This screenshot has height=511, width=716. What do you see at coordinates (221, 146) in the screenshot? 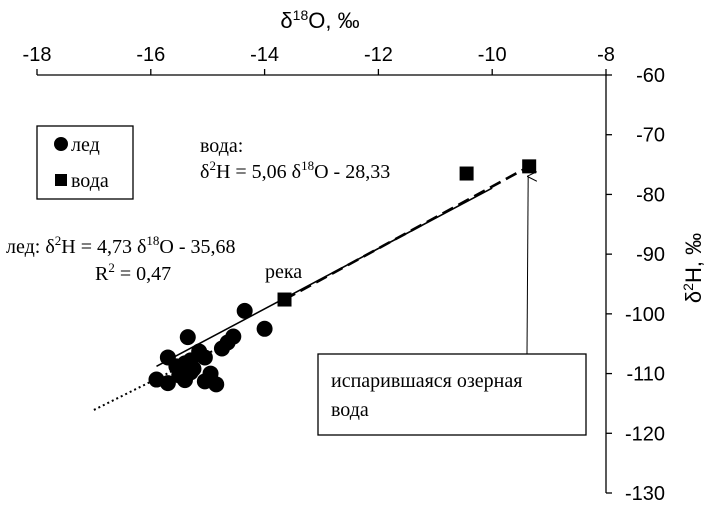
I see `water-label: вода:` at bounding box center [221, 146].